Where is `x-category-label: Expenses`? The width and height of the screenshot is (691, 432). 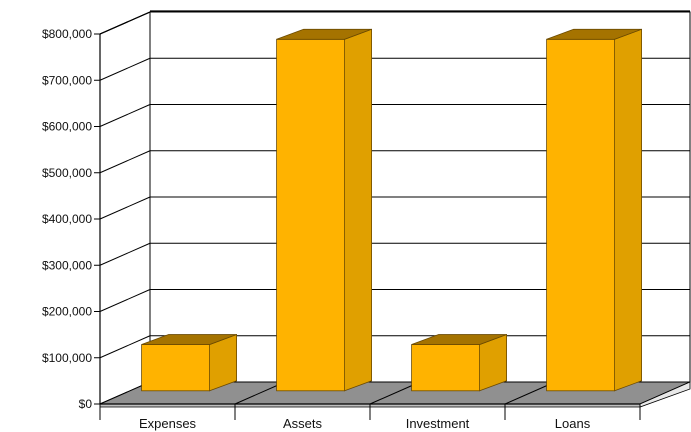
x-category-label: Expenses is located at coordinates (168, 423).